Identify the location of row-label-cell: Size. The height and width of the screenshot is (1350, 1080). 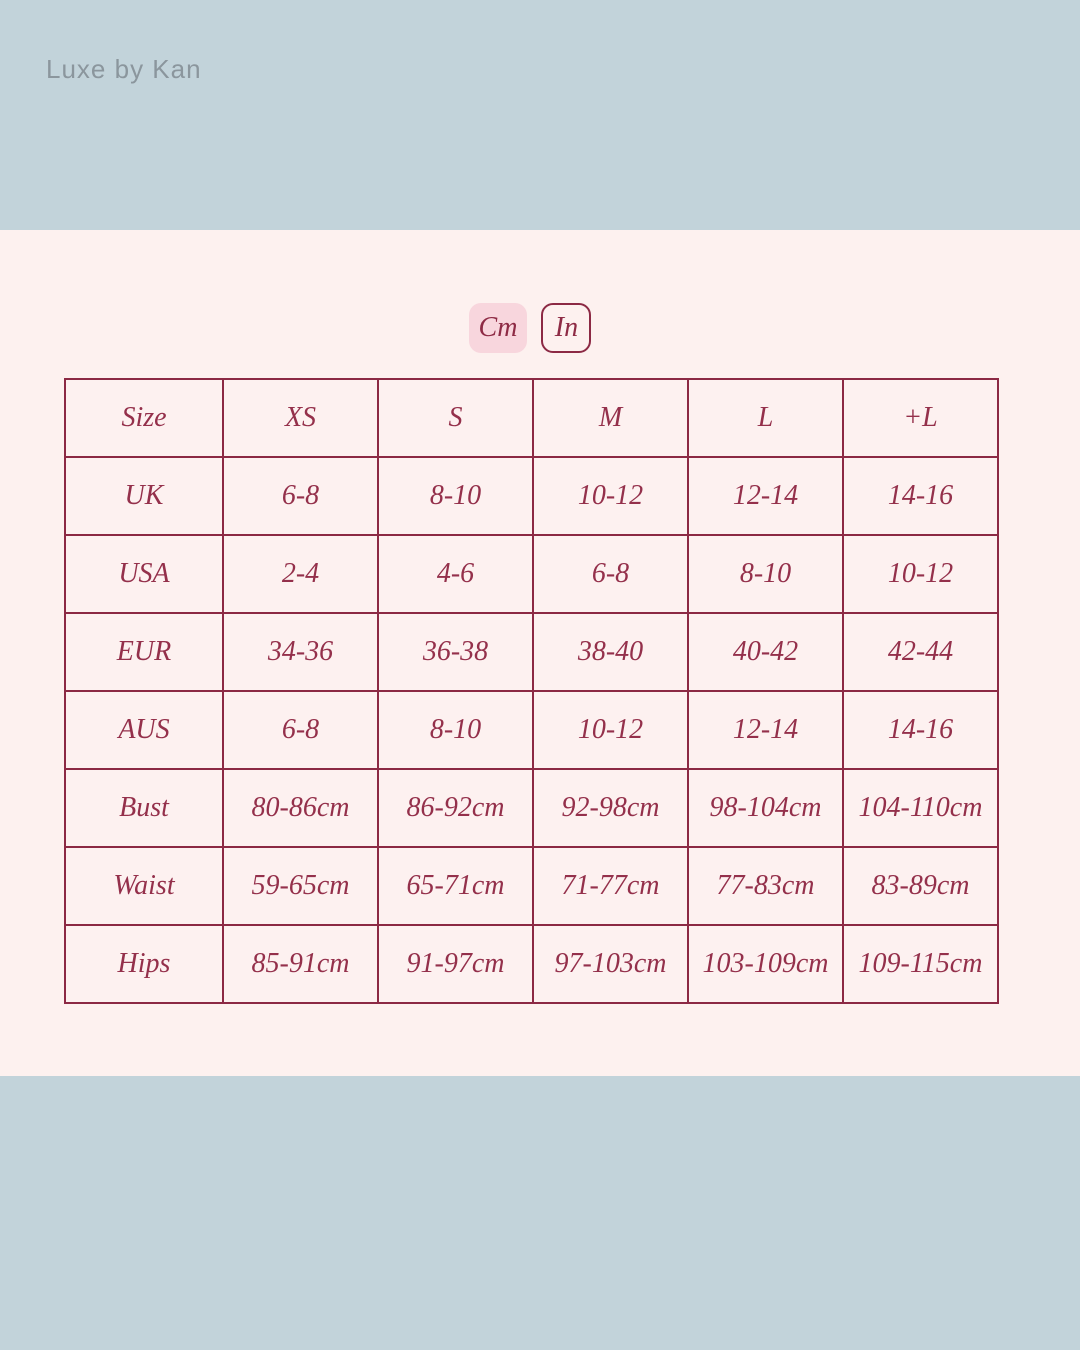
(144, 418).